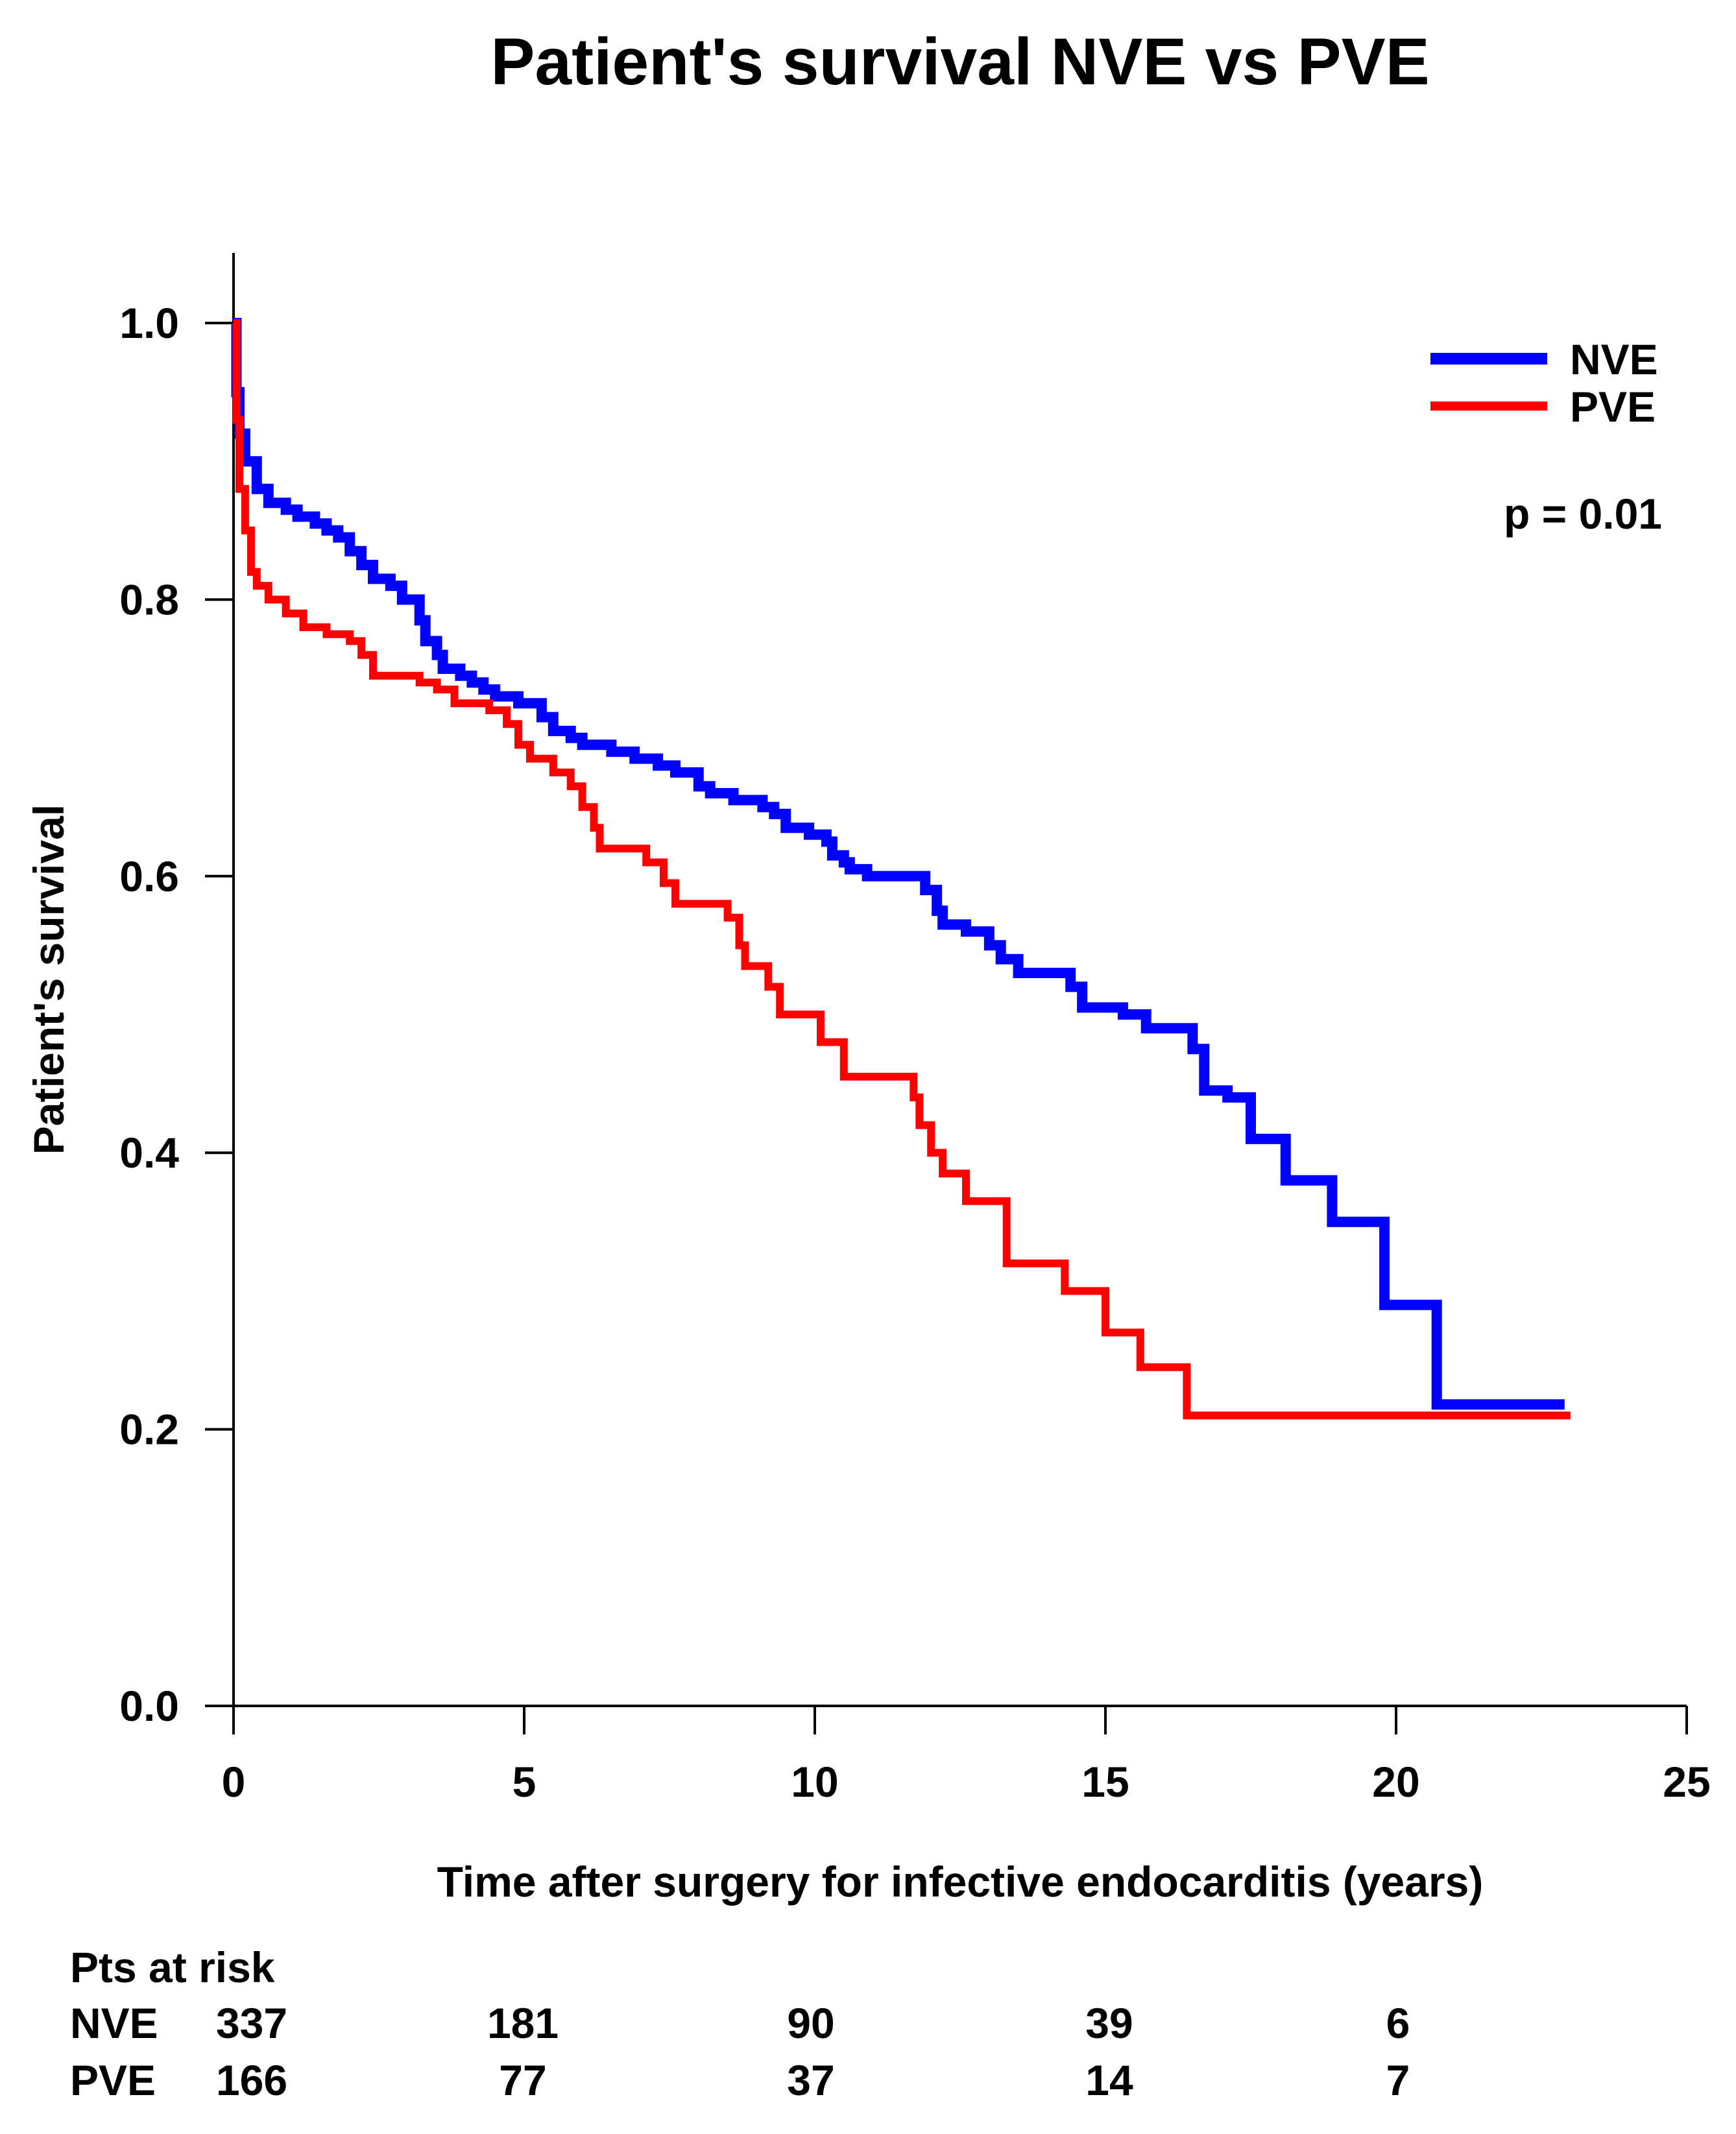 This screenshot has height=2134, width=1736. I want to click on at-risk-pve-t20: 7, so click(1398, 2080).